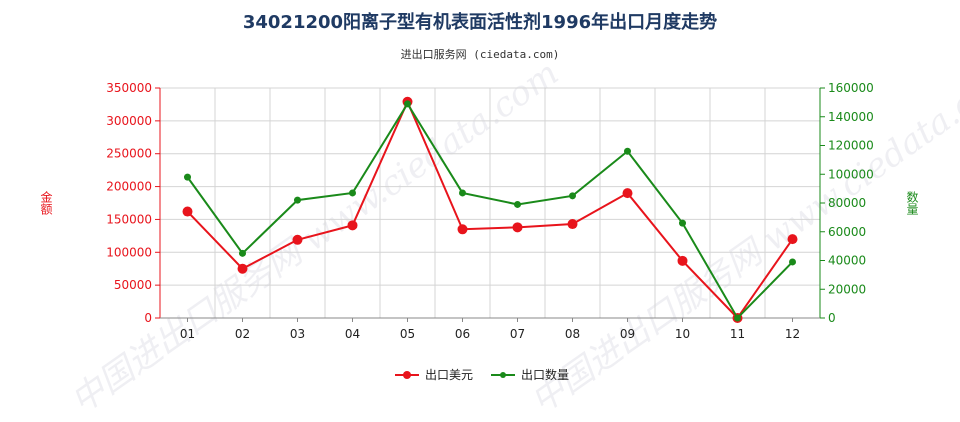 This screenshot has height=422, width=960. Describe the element at coordinates (187, 334) in the screenshot. I see `x-tick-label: 01` at that location.